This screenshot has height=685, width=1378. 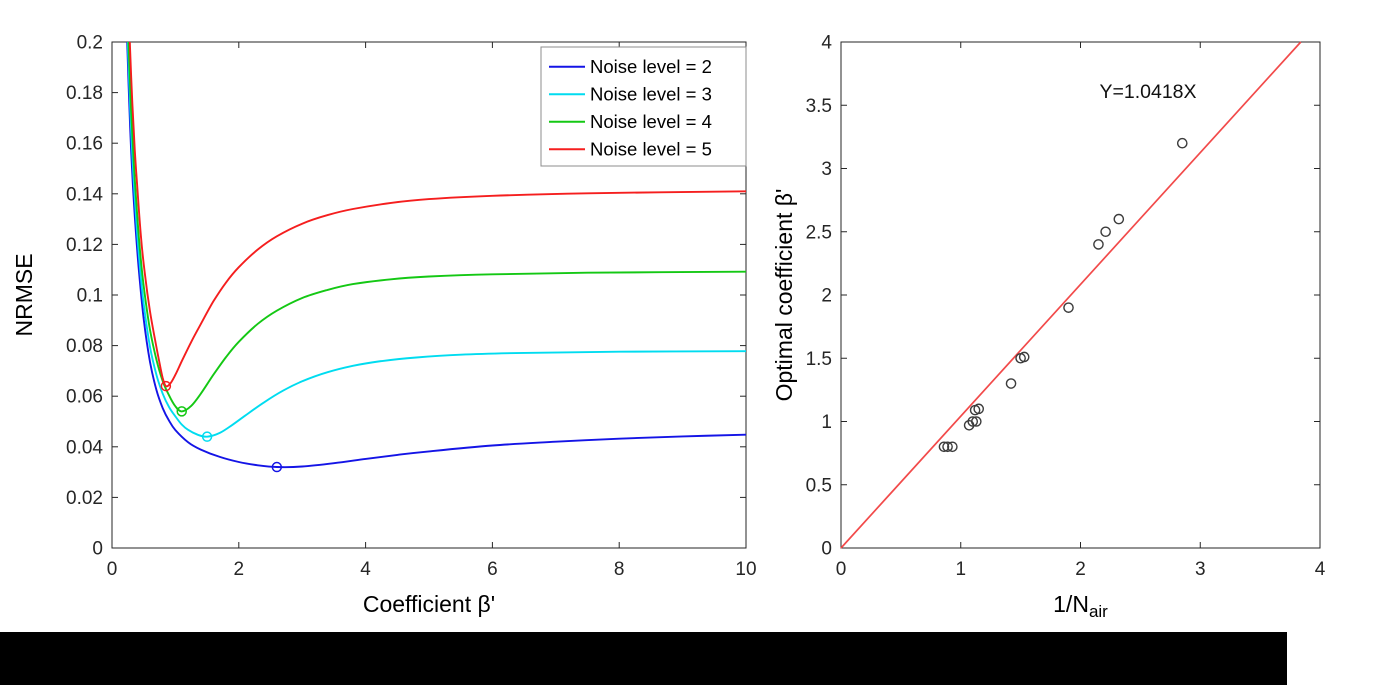 I want to click on fit-equation-annotation: Y=1.0418X, so click(x=1147, y=92).